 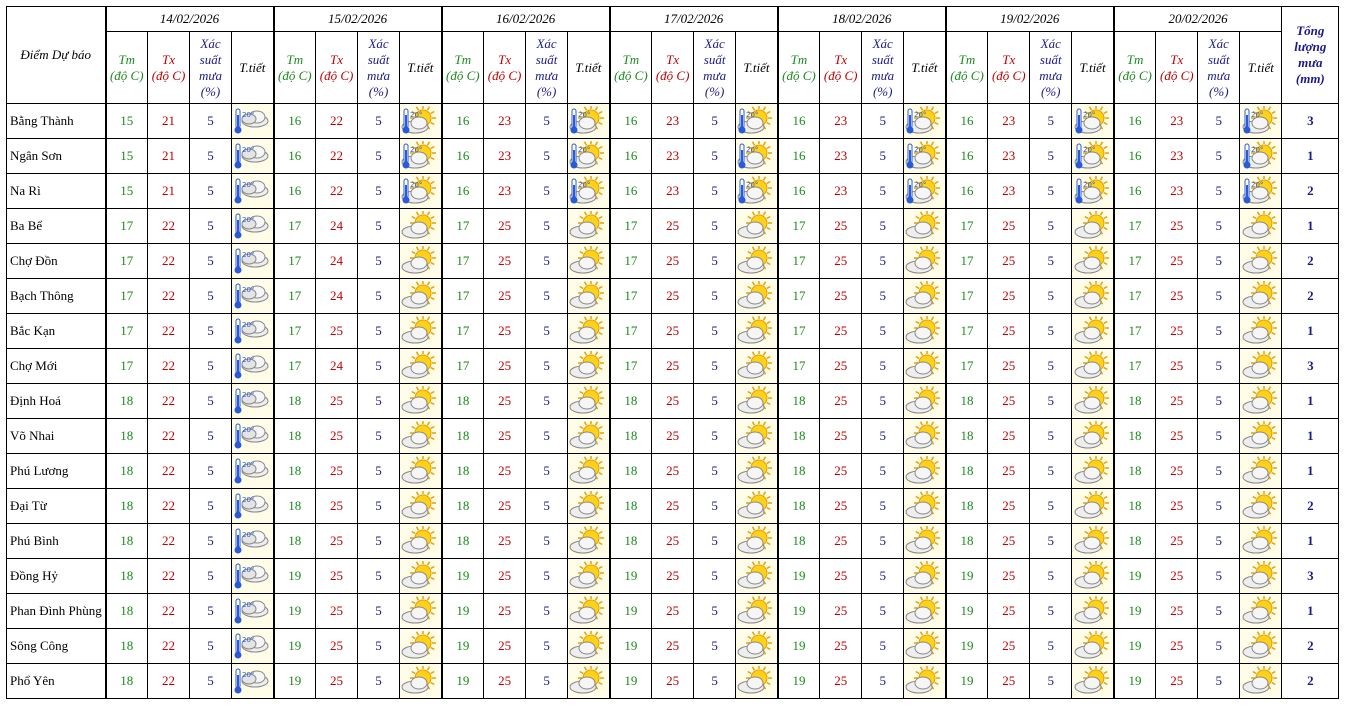 I want to click on station-name: Bắc Kạn, so click(x=56, y=331).